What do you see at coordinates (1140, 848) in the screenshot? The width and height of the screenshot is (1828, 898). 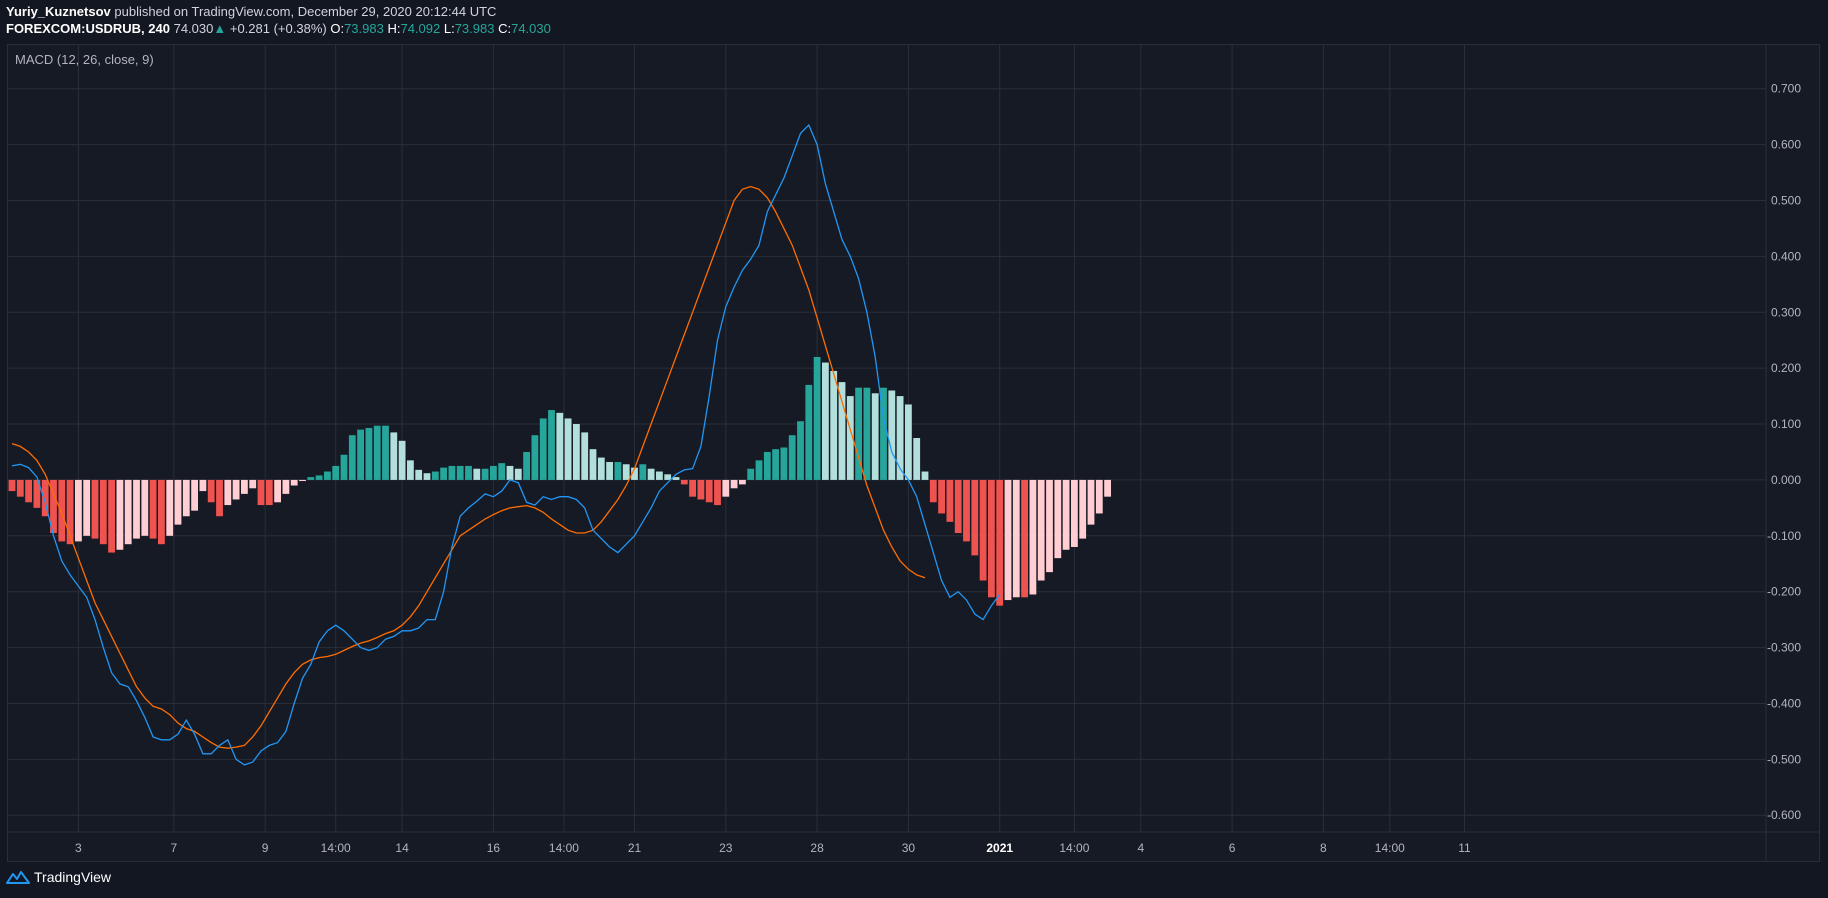 I see `x-tick-label: 4` at bounding box center [1140, 848].